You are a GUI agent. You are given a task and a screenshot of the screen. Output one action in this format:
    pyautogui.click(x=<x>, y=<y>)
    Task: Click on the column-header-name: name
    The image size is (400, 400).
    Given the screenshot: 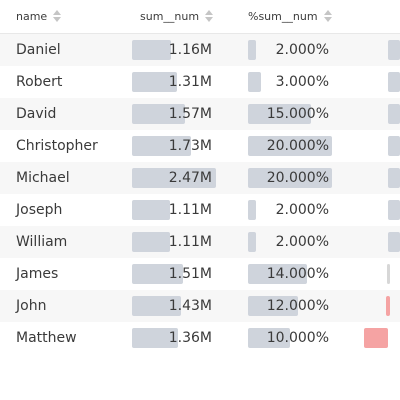 What is the action you would take?
    pyautogui.click(x=39, y=16)
    